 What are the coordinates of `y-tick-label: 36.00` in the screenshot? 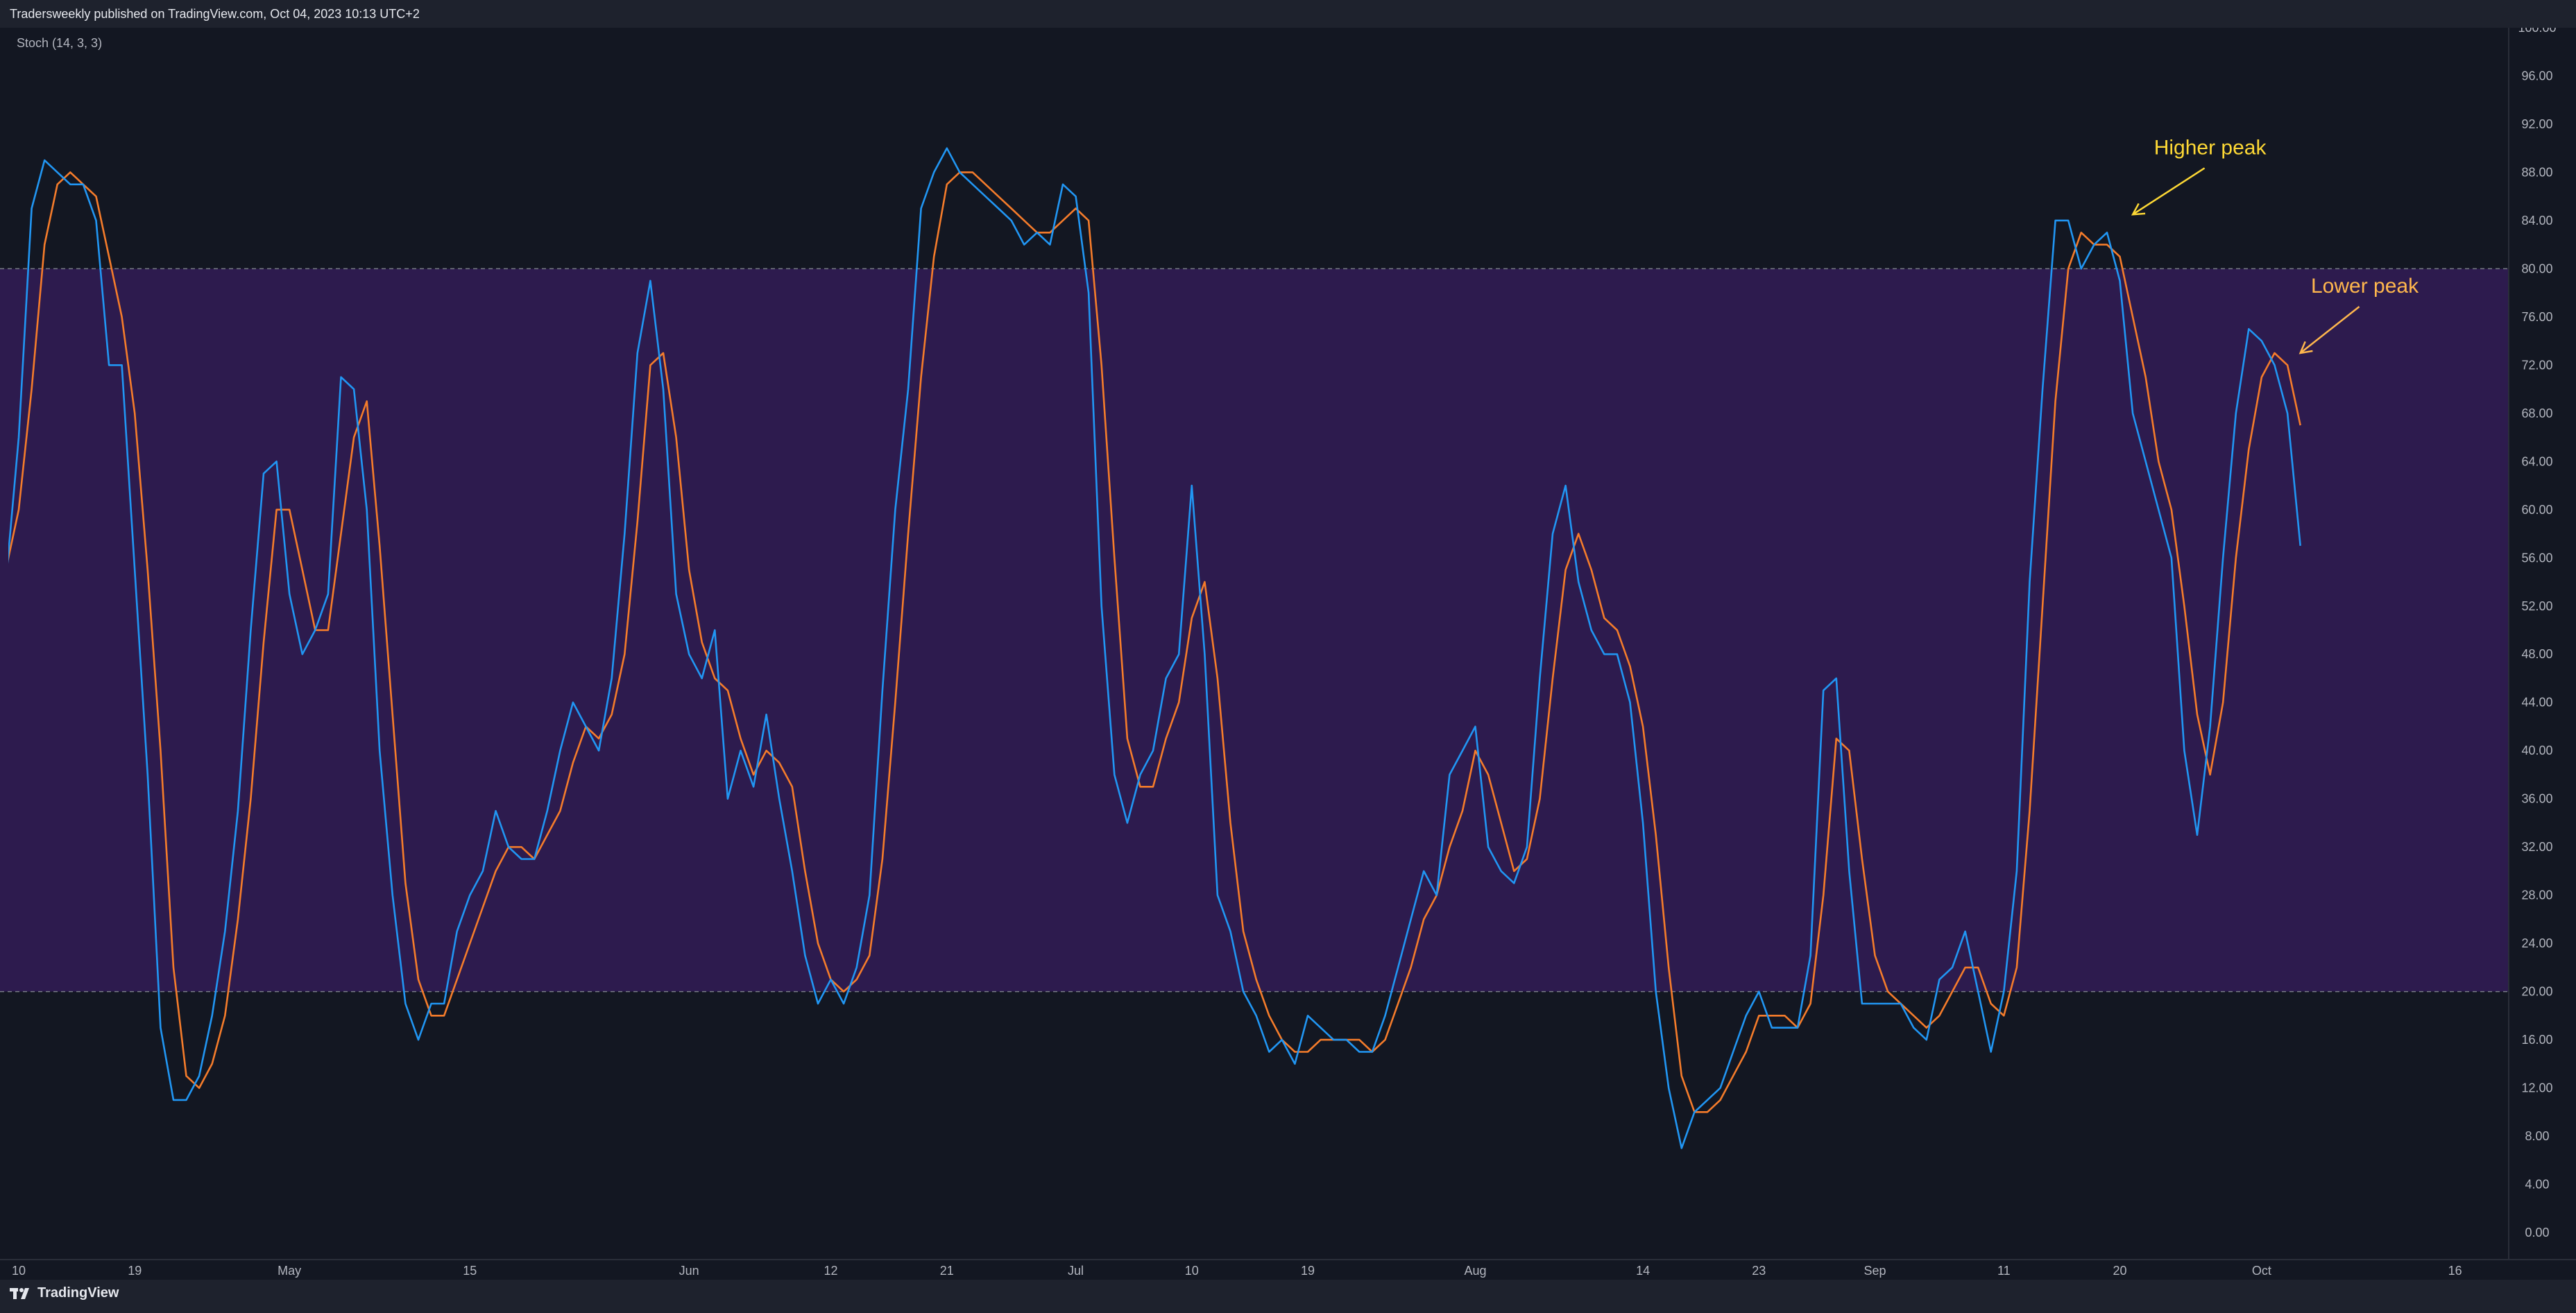 It's located at (2536, 799).